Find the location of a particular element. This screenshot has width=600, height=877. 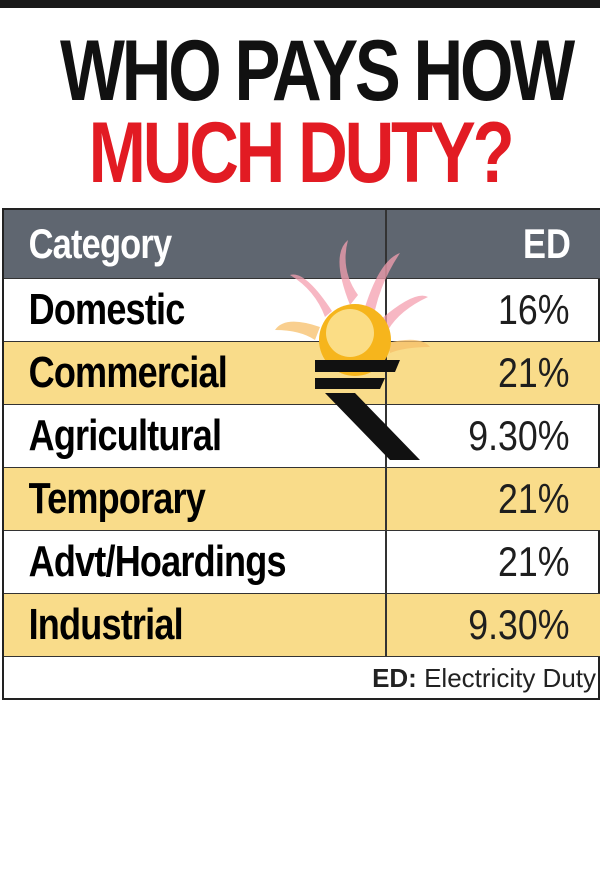

title-line-2: MUCH DUTY? is located at coordinates (301, 153).